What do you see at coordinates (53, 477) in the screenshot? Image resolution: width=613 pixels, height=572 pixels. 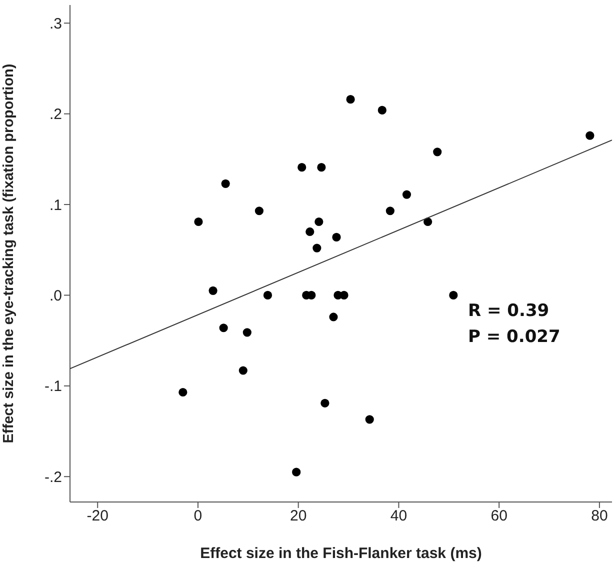 I see `y-tick-label: -.2` at bounding box center [53, 477].